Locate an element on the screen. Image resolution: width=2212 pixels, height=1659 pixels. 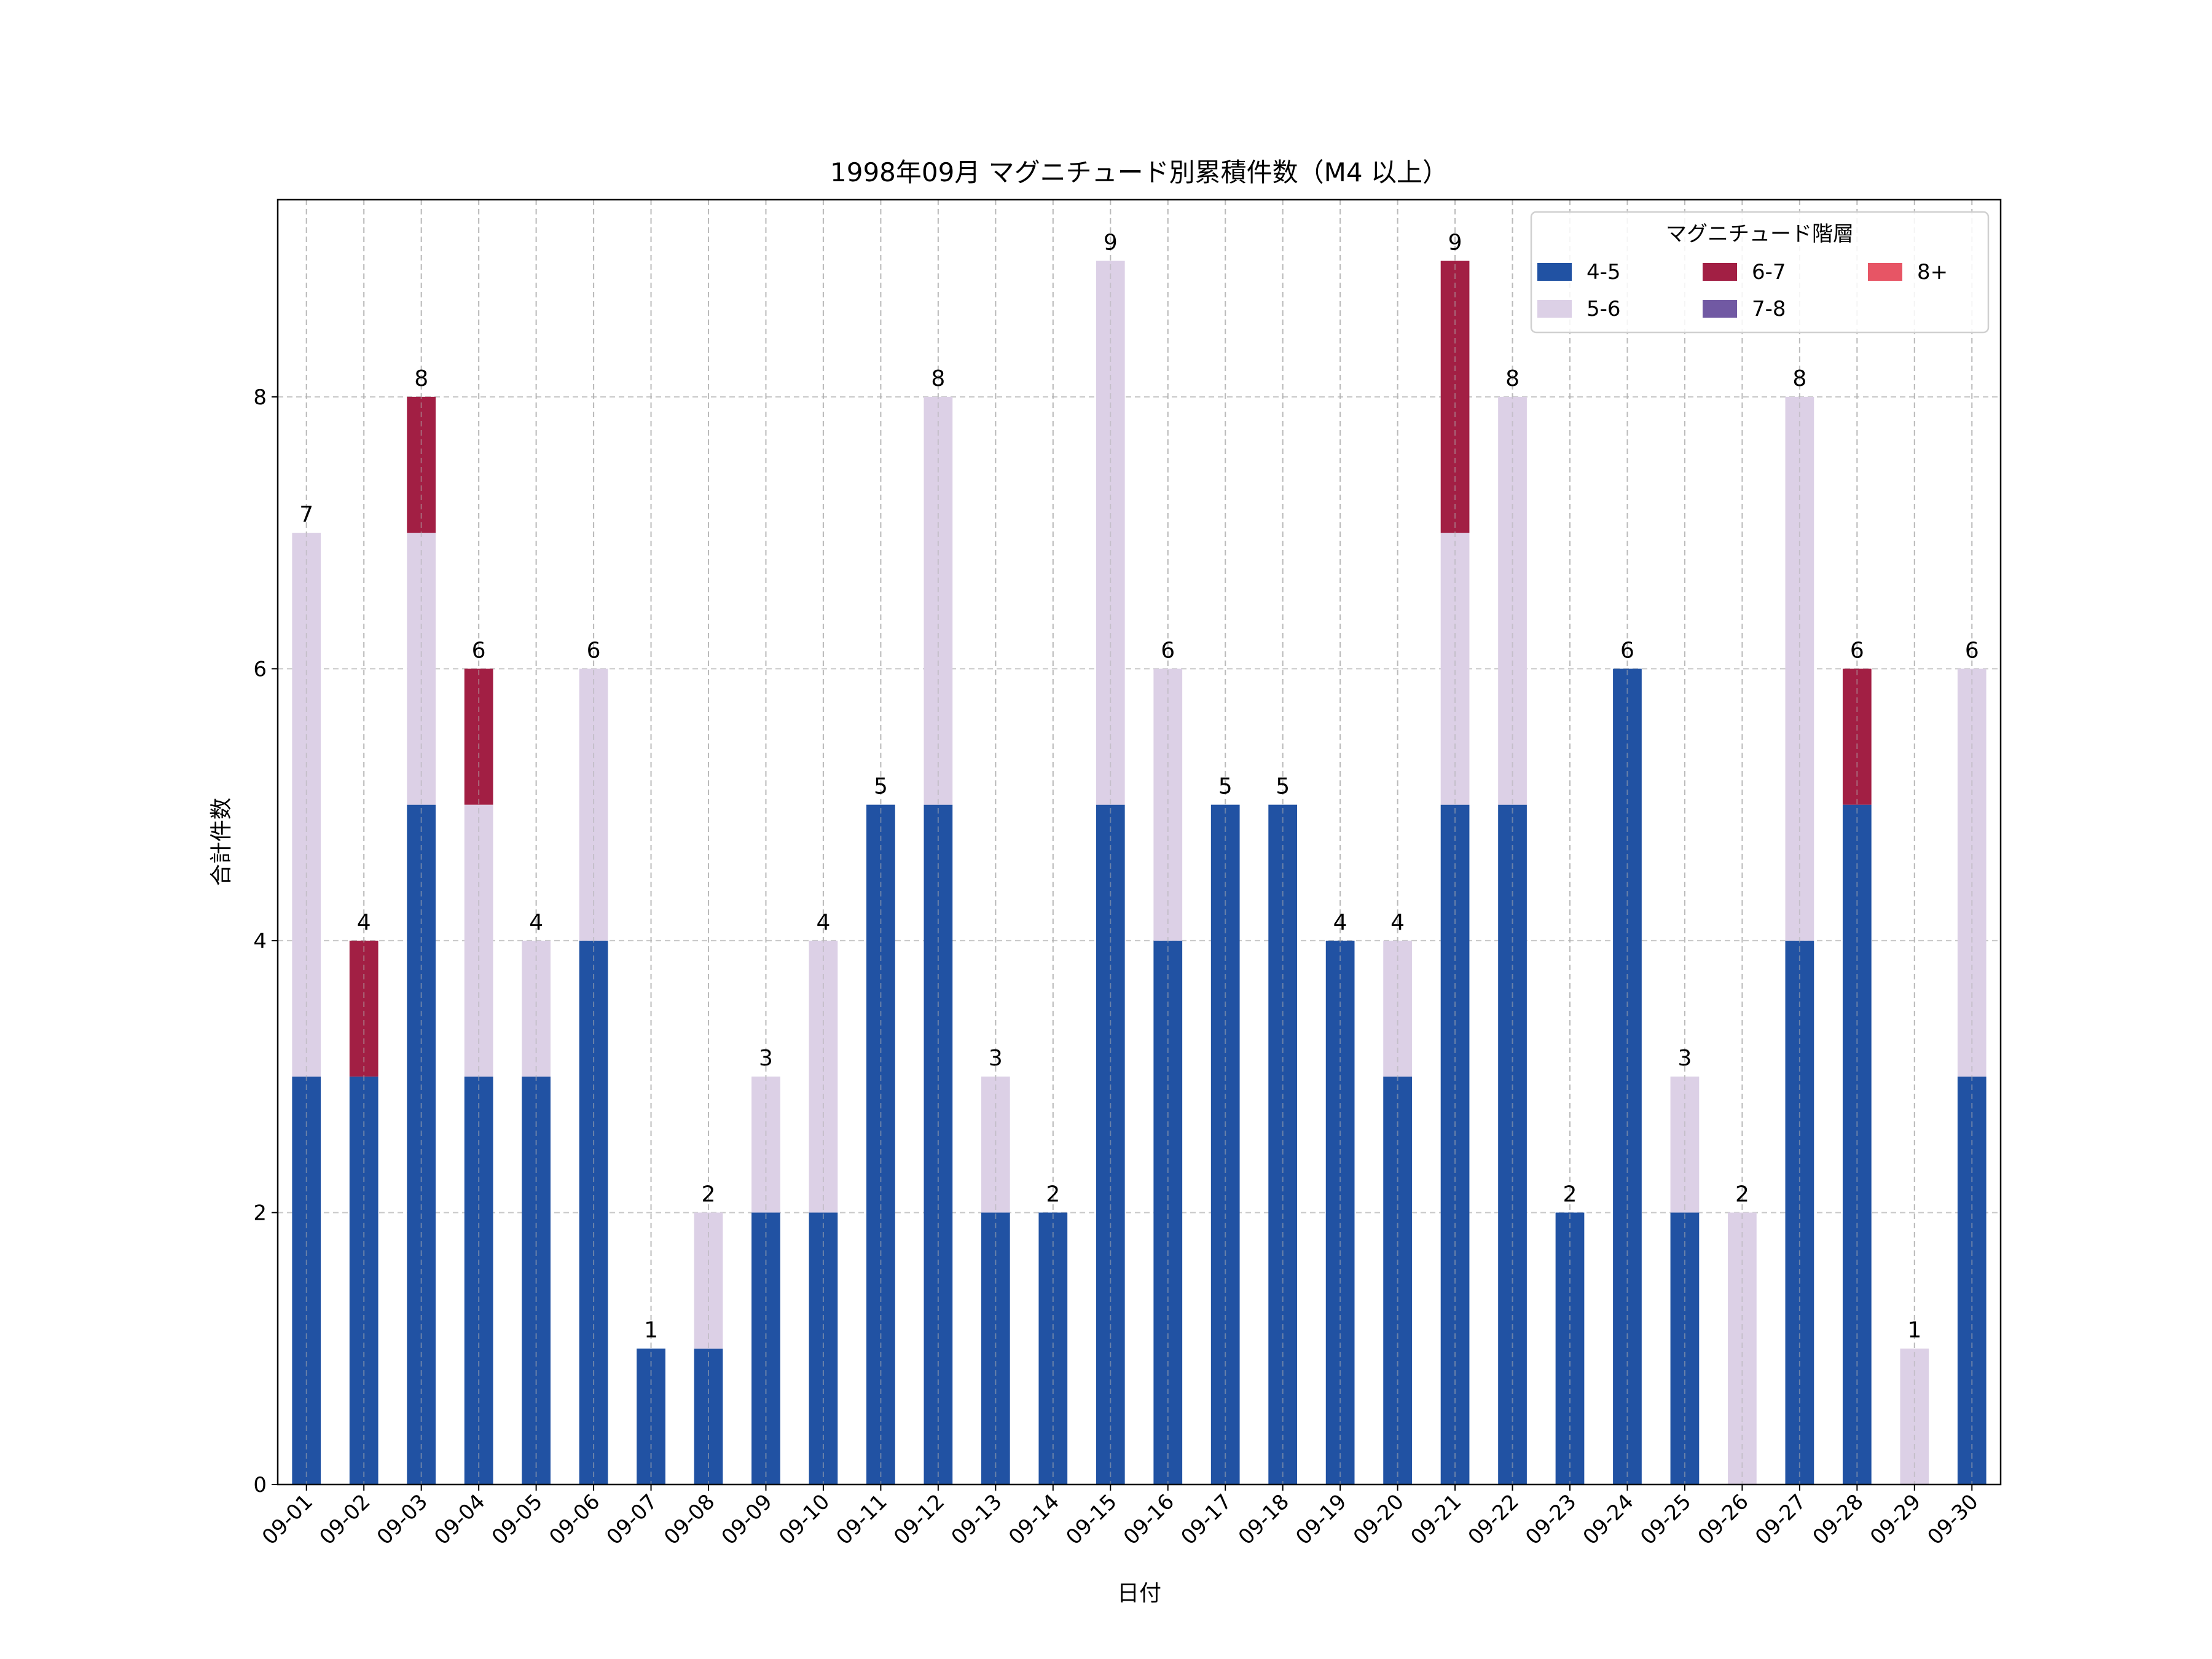
x-tick-label: 09-06 is located at coordinates (574, 1519).